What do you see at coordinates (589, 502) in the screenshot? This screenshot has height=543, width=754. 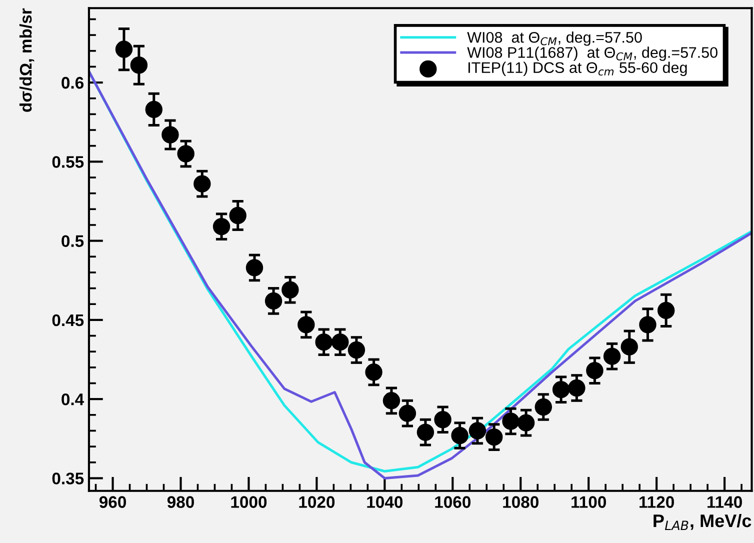 I see `x-tick-label: 1100` at bounding box center [589, 502].